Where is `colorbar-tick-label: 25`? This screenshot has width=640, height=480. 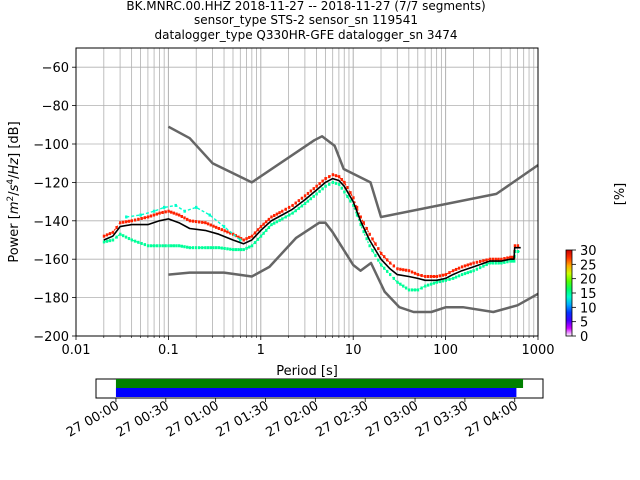
colorbar-tick-label: 25 is located at coordinates (588, 265).